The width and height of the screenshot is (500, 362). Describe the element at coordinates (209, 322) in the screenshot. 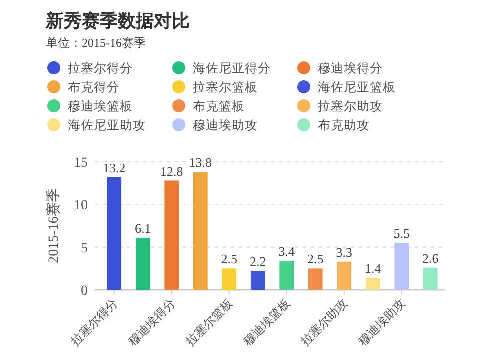

I see `x-tick-label: 拉塞尔篮板` at that location.